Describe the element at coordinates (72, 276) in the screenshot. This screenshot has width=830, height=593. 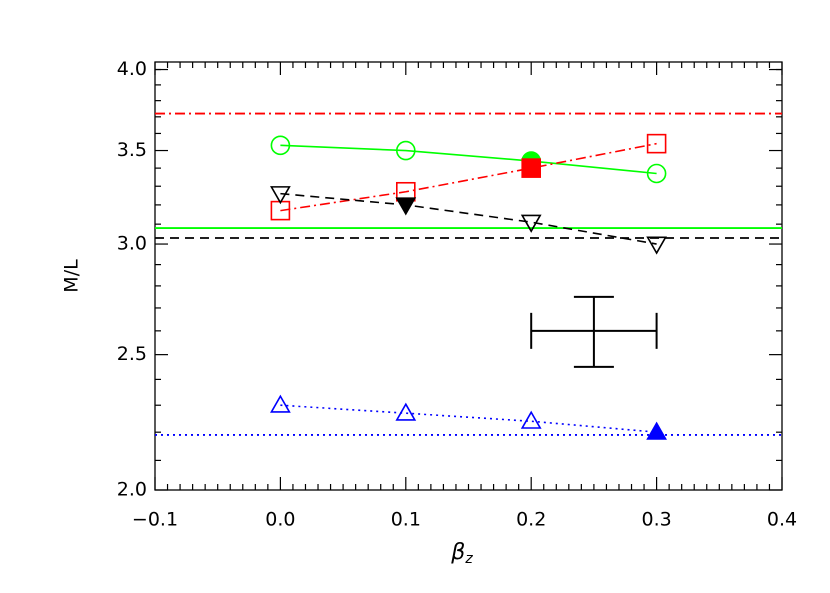
I see `y-axis-label: M/L` at that location.